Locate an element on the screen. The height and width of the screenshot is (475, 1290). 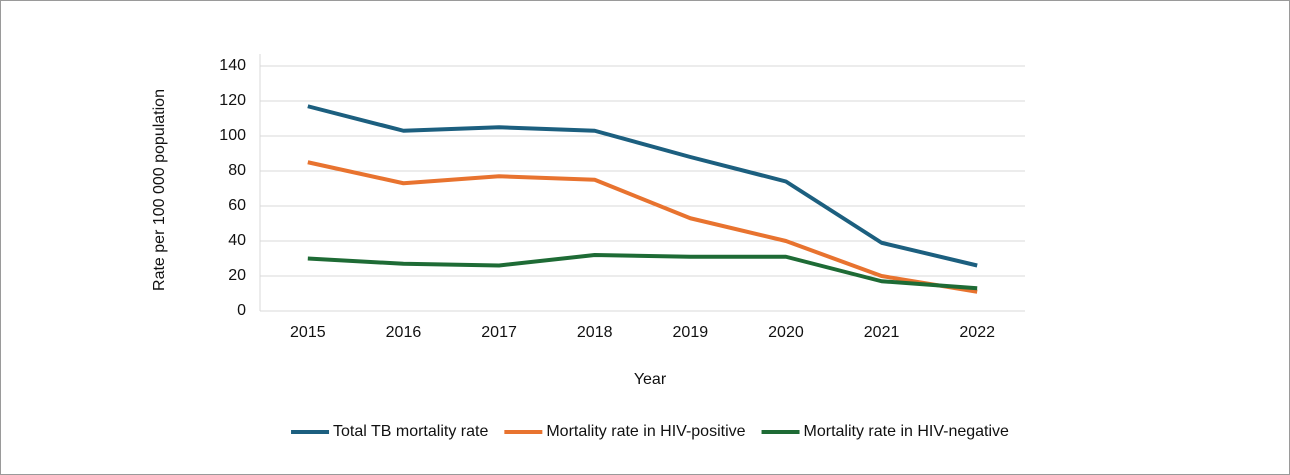
y-tick-label: 20 is located at coordinates (237, 275).